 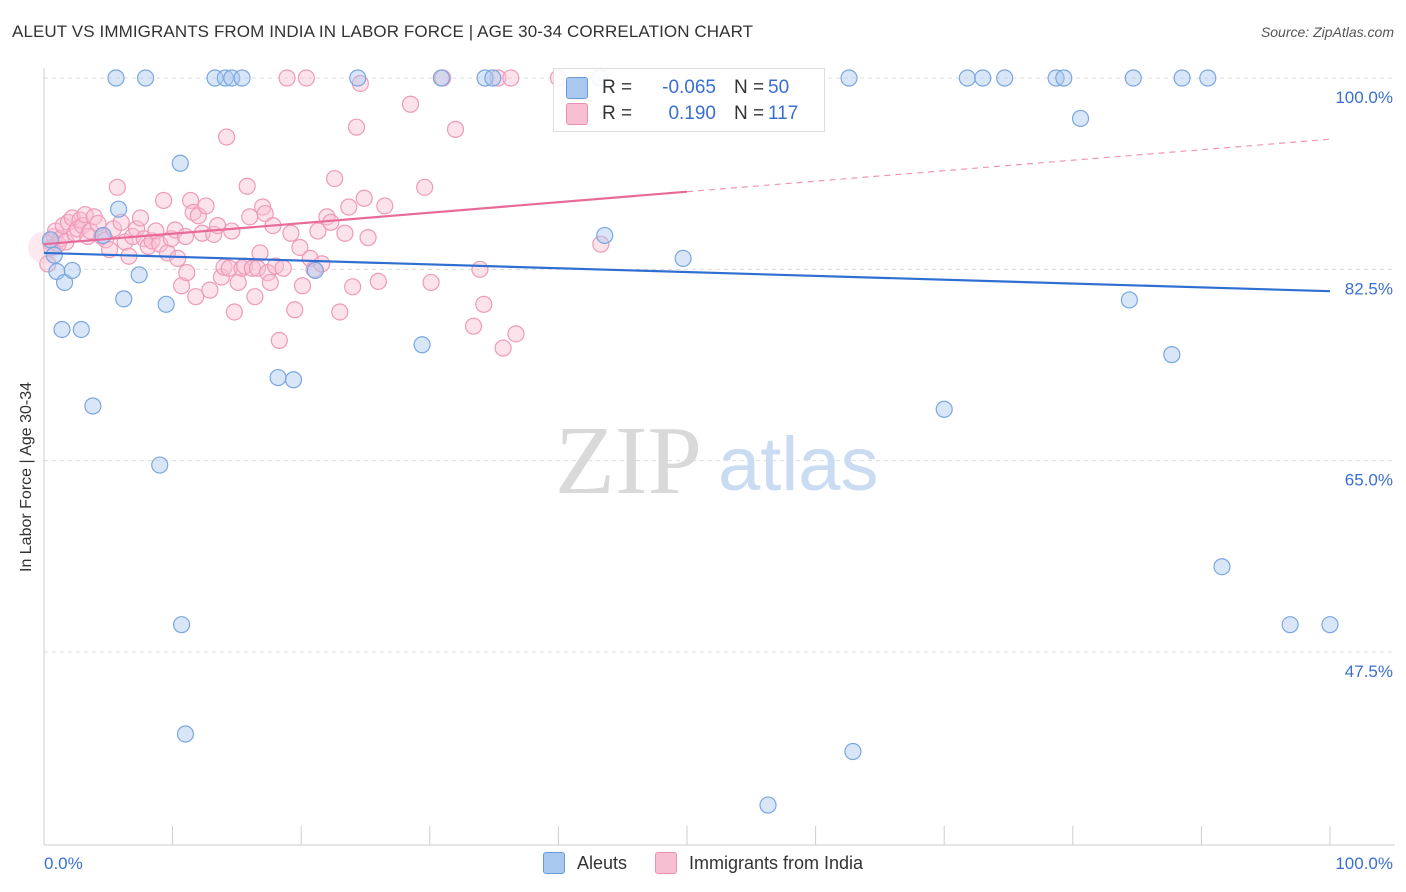 What do you see at coordinates (1008, 165) in the screenshot?
I see `trend-line-india-extrapolated` at bounding box center [1008, 165].